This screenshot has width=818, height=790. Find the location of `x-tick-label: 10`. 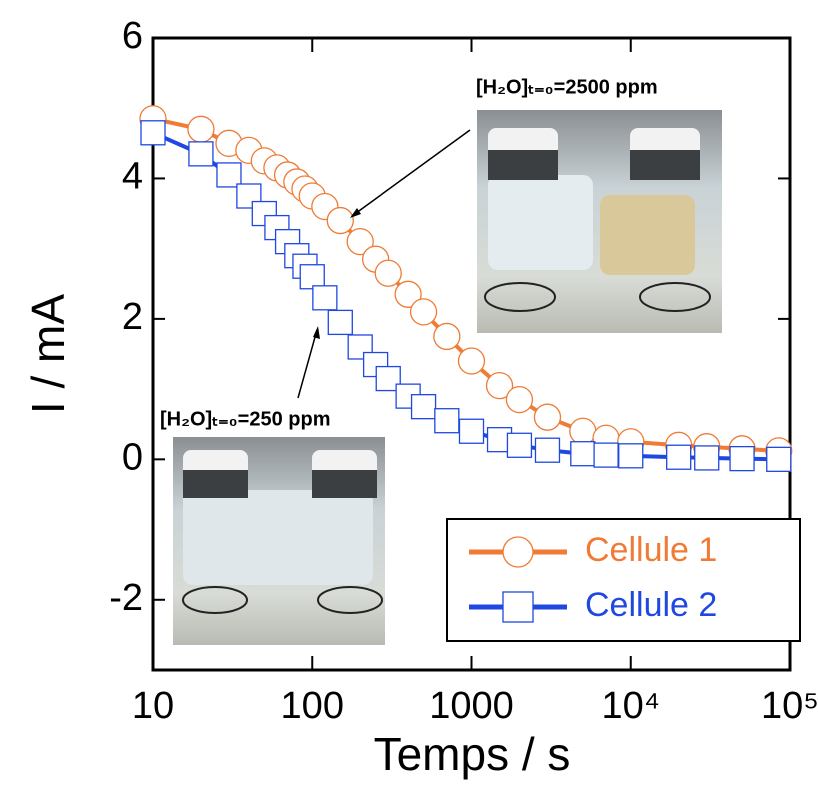

x-tick-label: 10 is located at coordinates (153, 706).